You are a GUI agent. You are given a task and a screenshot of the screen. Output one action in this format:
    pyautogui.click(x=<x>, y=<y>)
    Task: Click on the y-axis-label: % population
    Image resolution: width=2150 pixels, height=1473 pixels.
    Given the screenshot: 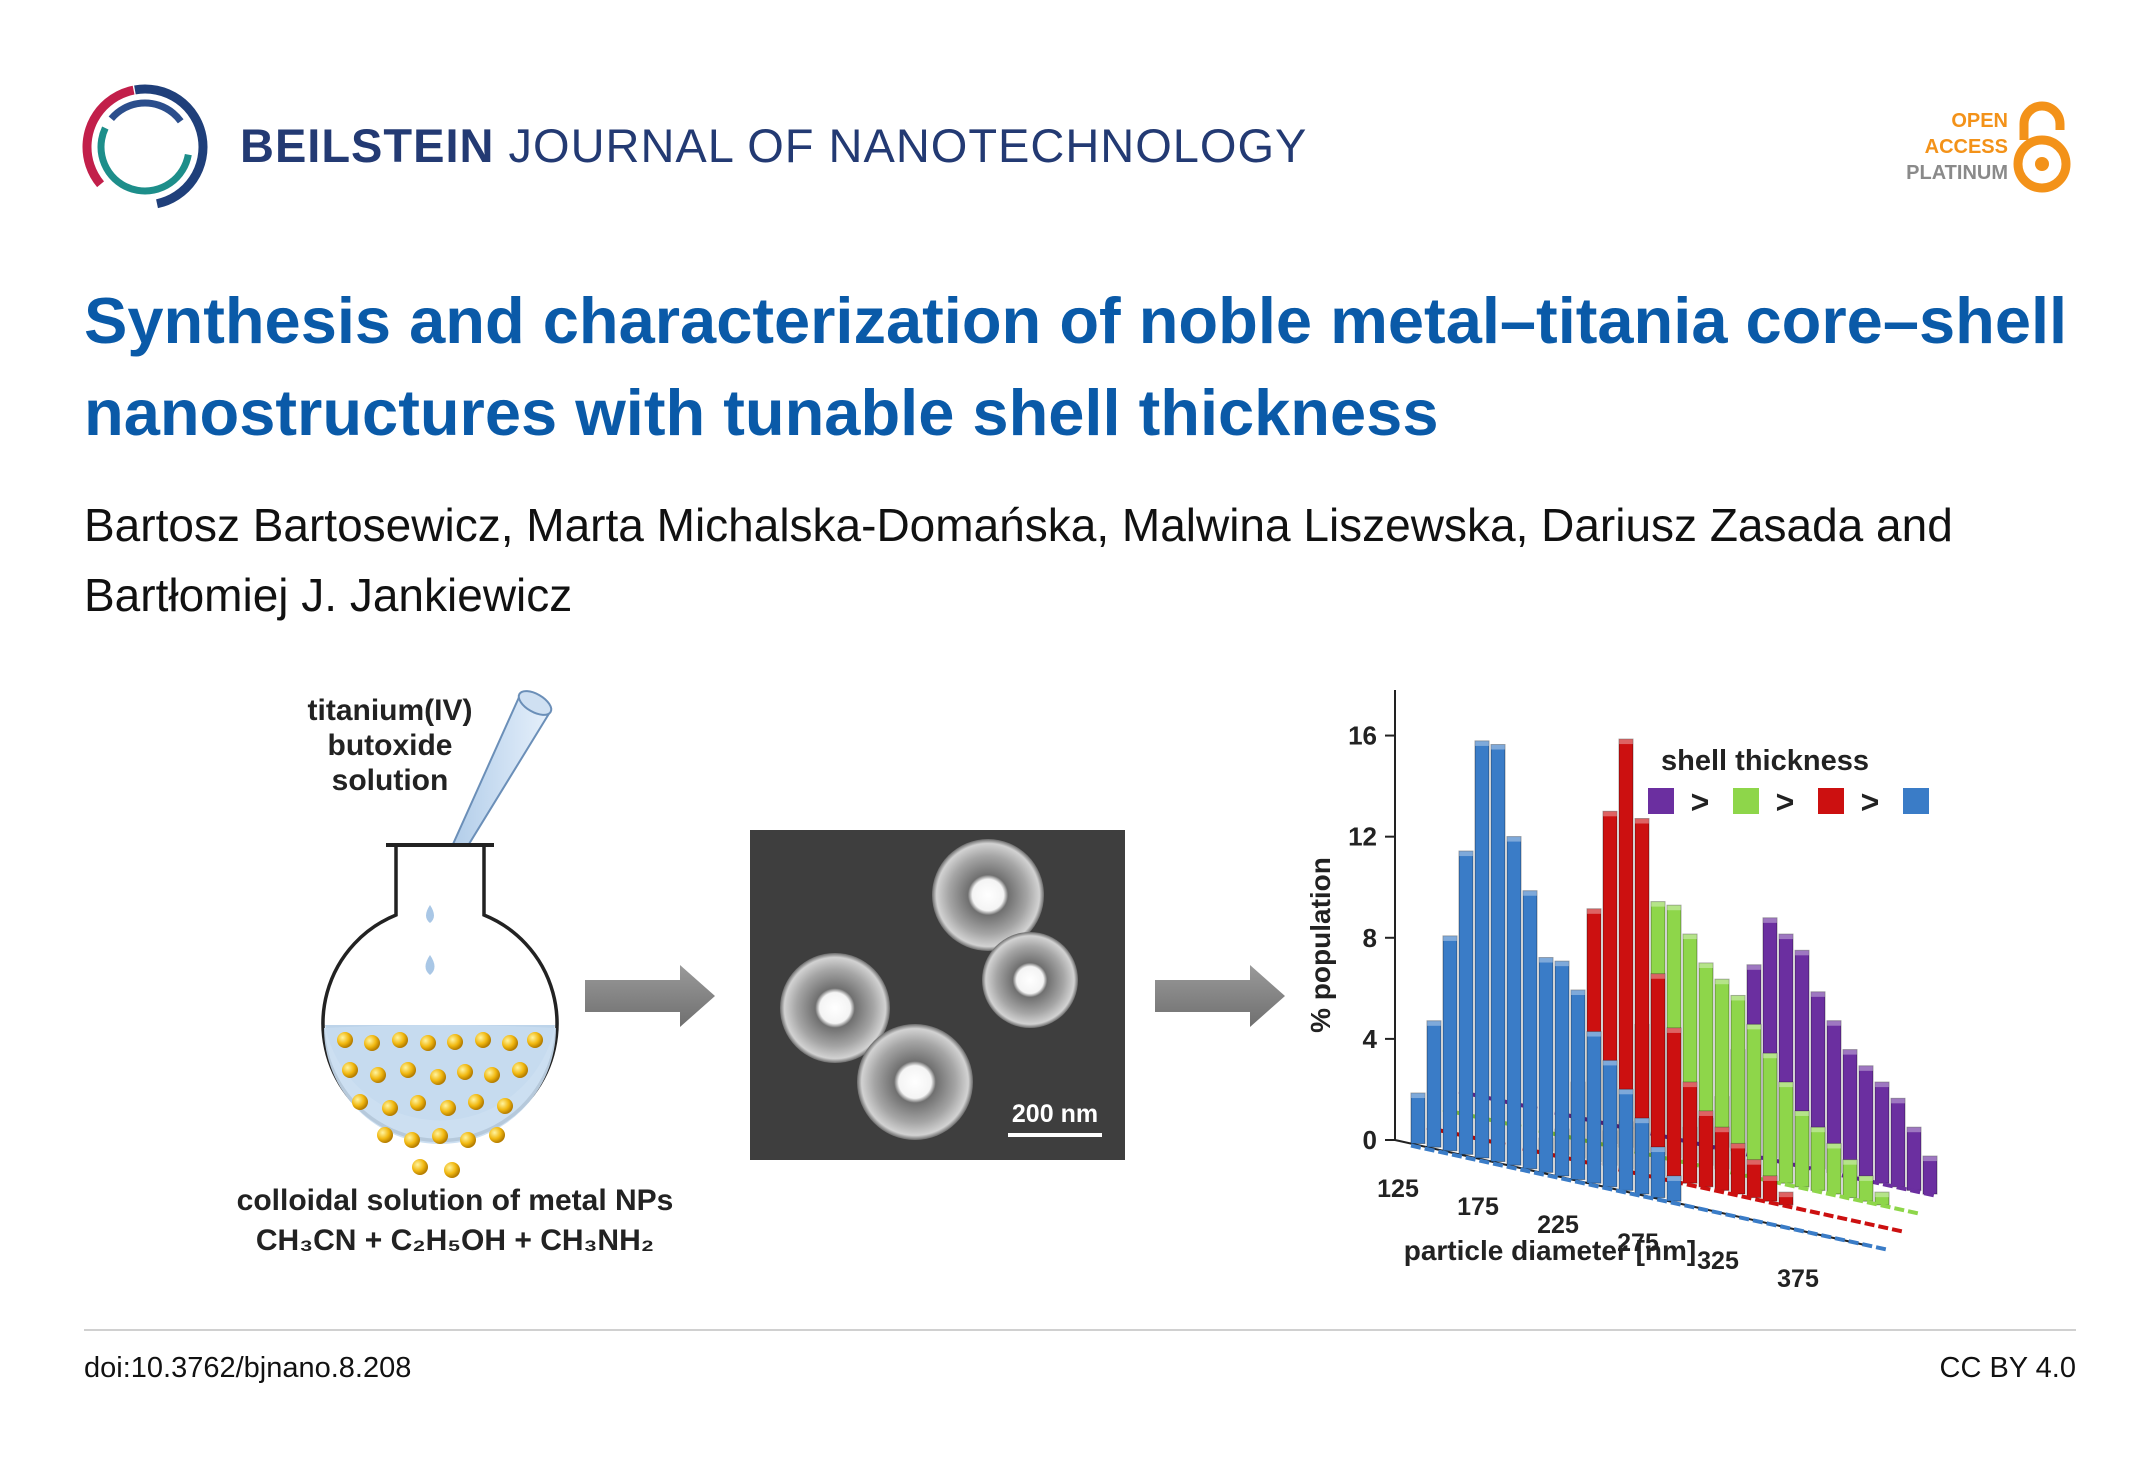 What is the action you would take?
    pyautogui.click(x=1320, y=945)
    